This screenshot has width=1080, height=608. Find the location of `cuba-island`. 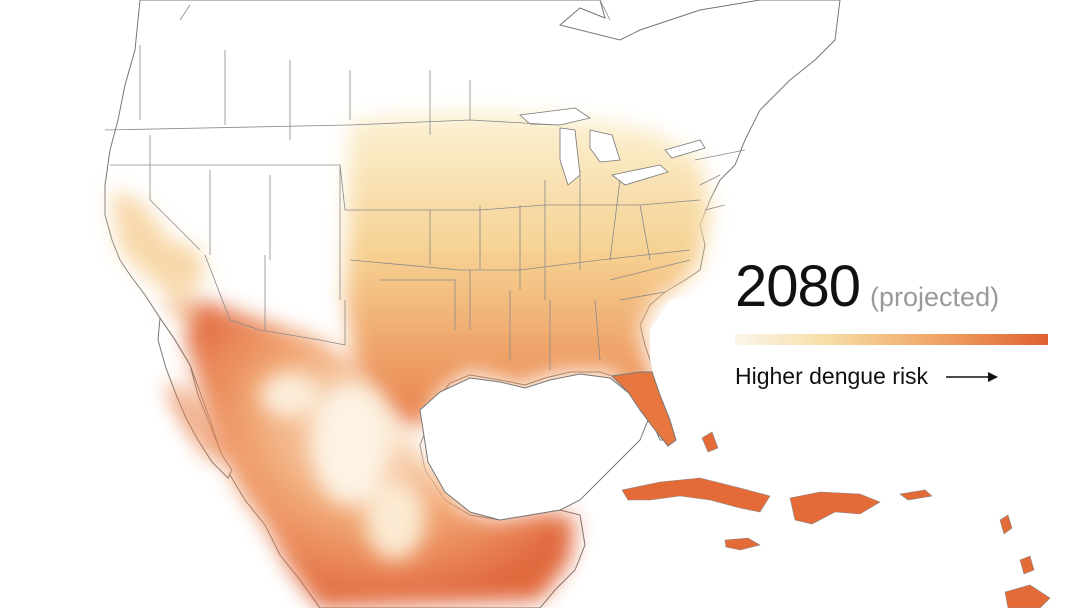

cuba-island is located at coordinates (696, 495).